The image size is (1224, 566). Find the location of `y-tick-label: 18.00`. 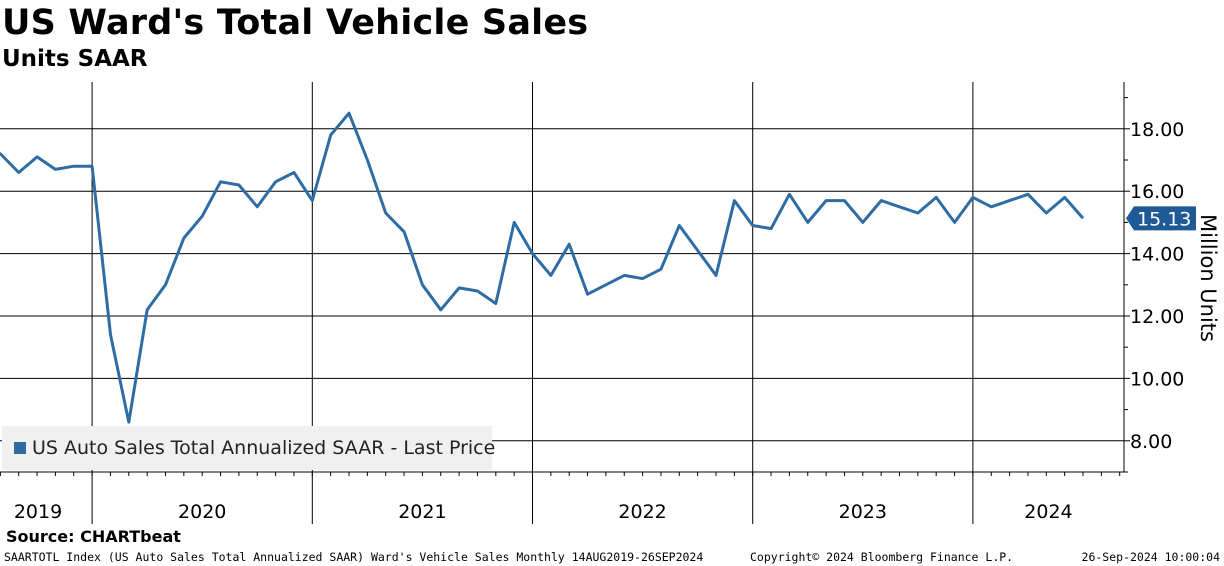

y-tick-label: 18.00 is located at coordinates (1157, 130).